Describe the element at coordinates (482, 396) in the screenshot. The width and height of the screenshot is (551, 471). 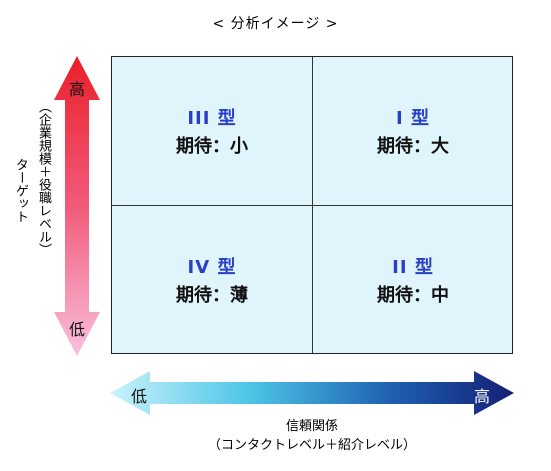
I see `horizontal-axis-high-label: 高` at that location.